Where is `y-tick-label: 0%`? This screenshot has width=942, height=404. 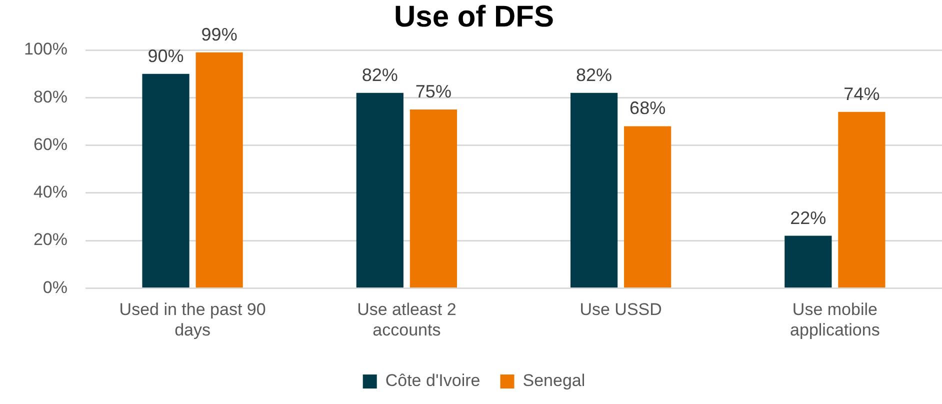
y-tick-label: 0% is located at coordinates (55, 287).